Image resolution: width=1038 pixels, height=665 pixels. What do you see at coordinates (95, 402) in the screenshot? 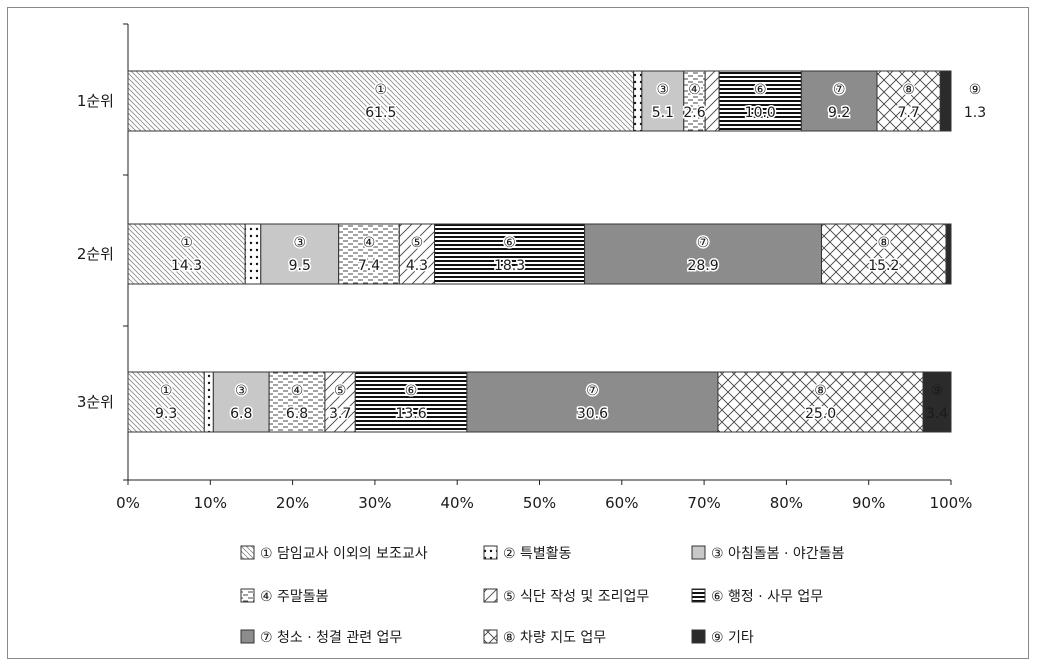
I see `category-label: 3순위` at bounding box center [95, 402].